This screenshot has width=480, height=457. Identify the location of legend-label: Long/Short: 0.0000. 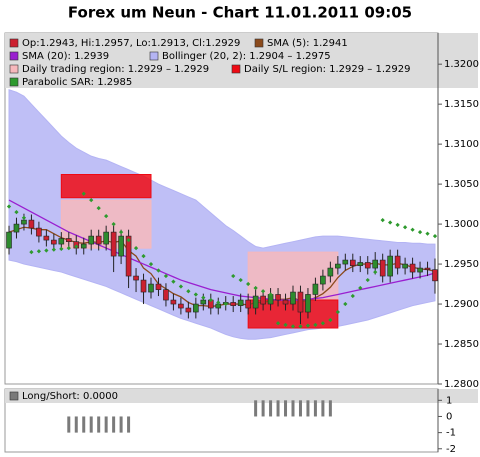
(70, 396).